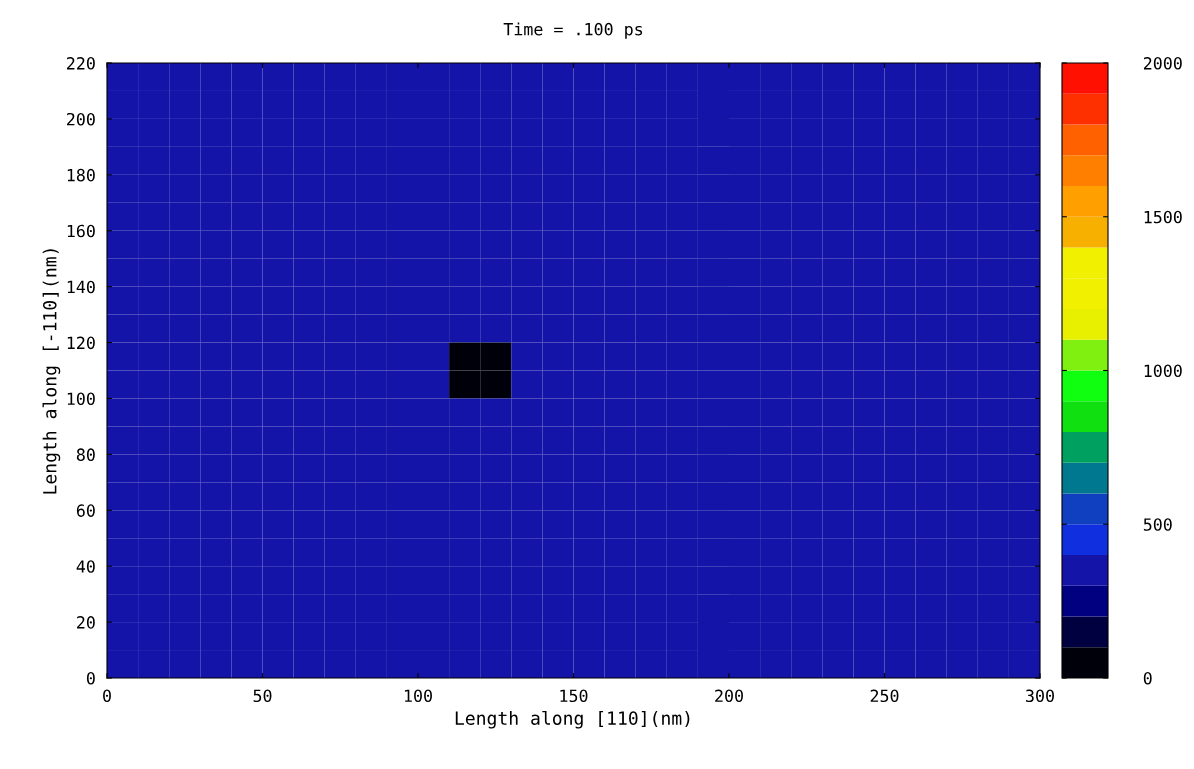 The width and height of the screenshot is (1194, 769). I want to click on x-tick-label: 200, so click(729, 696).